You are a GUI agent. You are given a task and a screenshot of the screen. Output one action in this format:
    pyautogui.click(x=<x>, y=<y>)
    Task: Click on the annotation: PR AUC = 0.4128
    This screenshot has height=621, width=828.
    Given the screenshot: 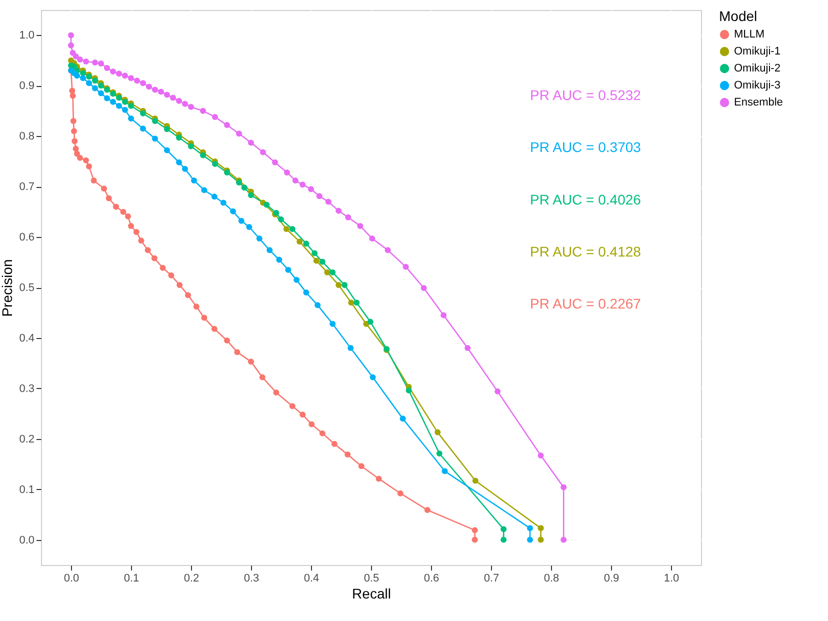 What is the action you would take?
    pyautogui.click(x=586, y=252)
    